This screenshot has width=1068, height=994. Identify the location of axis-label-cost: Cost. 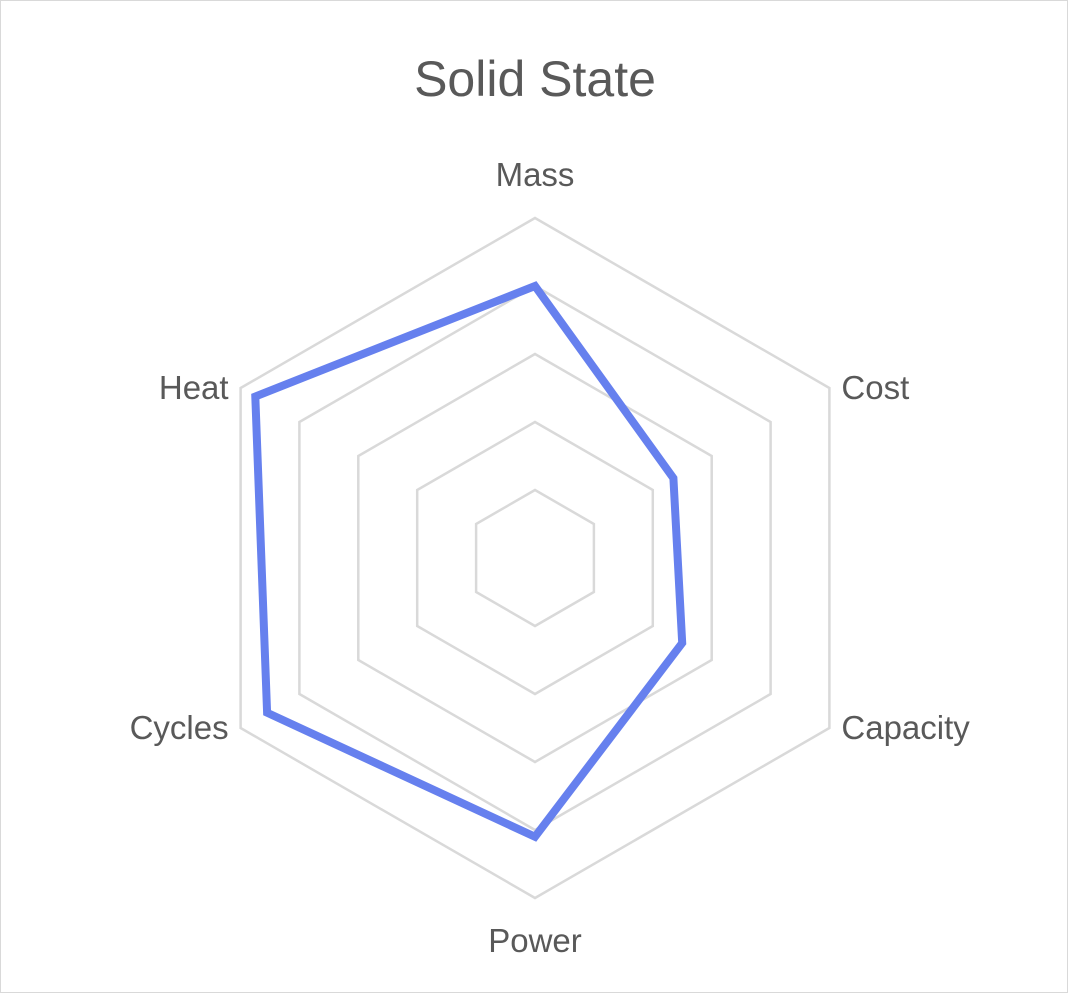
(875, 387).